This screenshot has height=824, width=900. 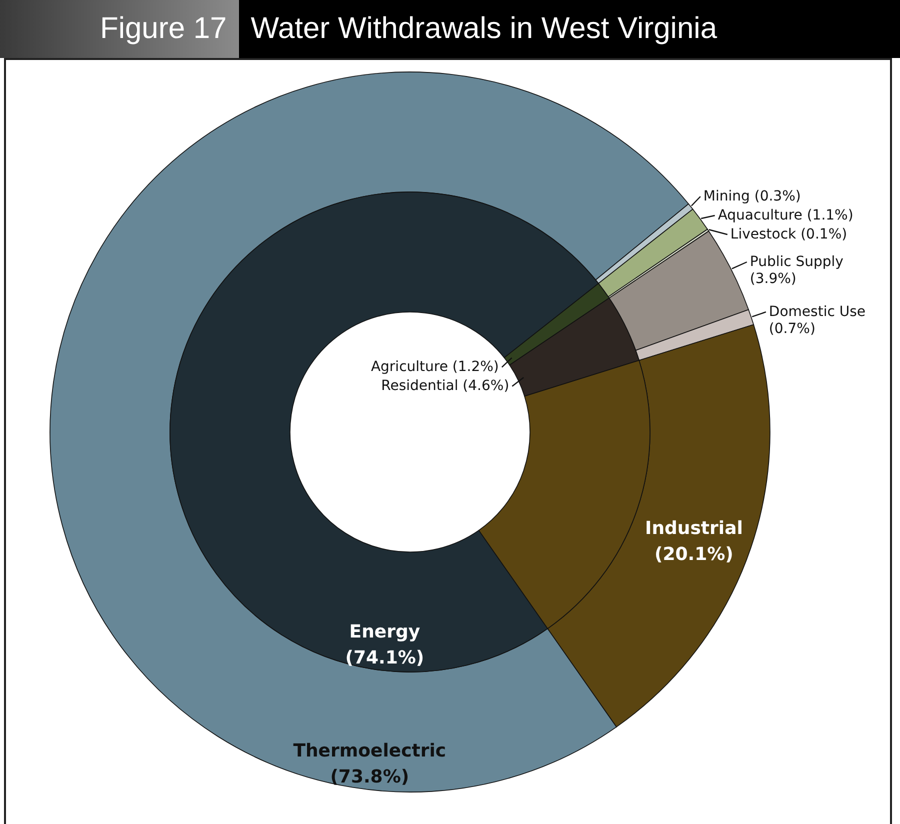 What do you see at coordinates (694, 554) in the screenshot?
I see `data-label: (20.1%)` at bounding box center [694, 554].